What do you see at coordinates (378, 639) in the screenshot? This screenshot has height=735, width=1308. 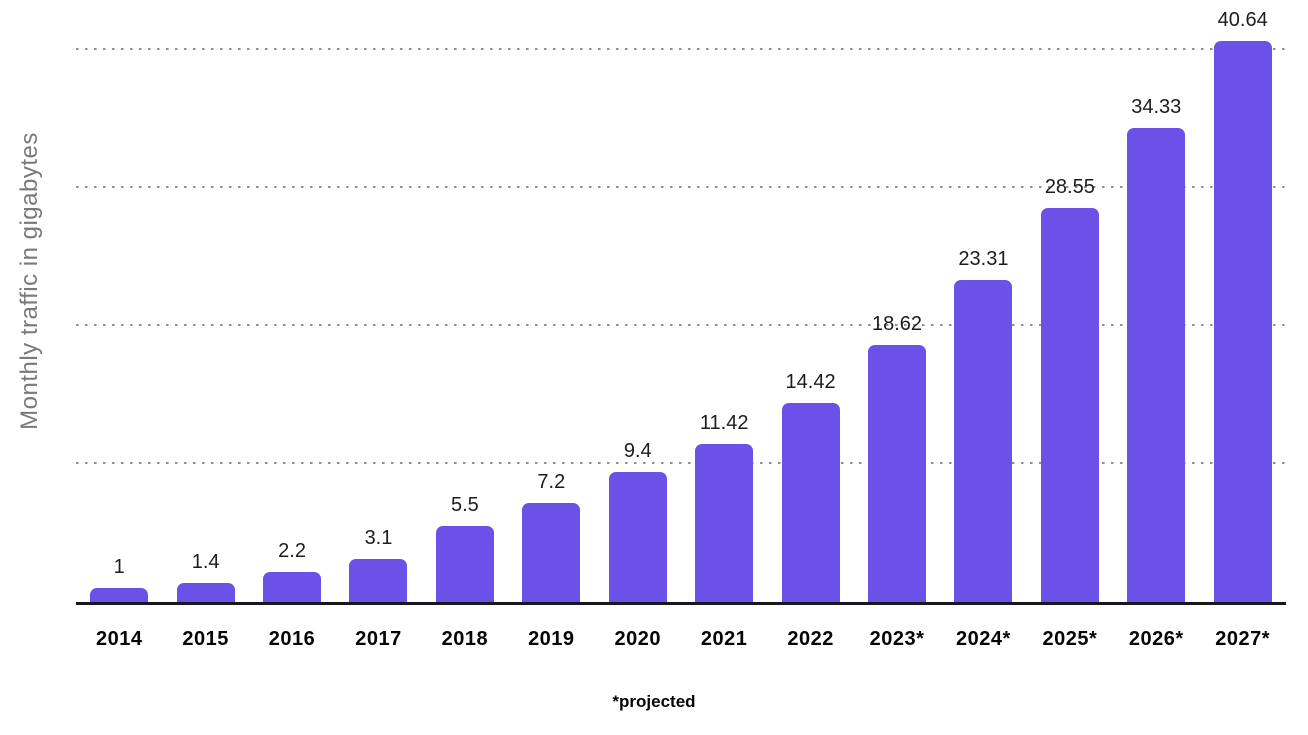 I see `x-tick-label: 2017` at bounding box center [378, 639].